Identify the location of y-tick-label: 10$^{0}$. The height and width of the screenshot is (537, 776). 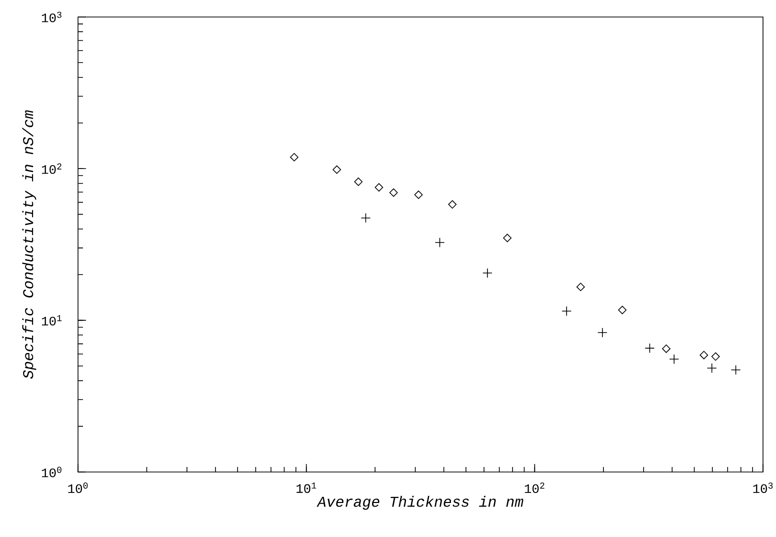
(52, 472).